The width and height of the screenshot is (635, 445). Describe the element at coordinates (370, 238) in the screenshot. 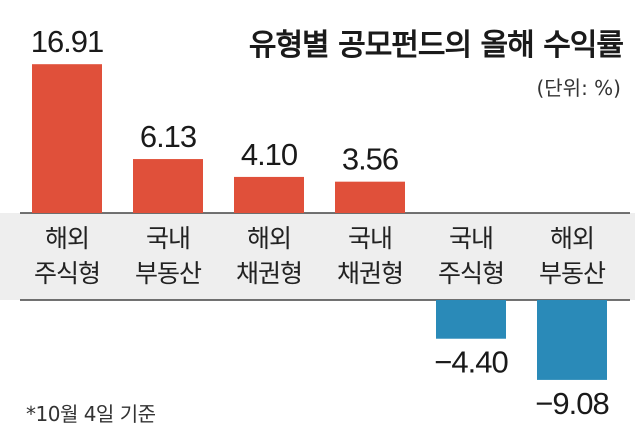

I see `category-label-3-line-0: 국내` at that location.